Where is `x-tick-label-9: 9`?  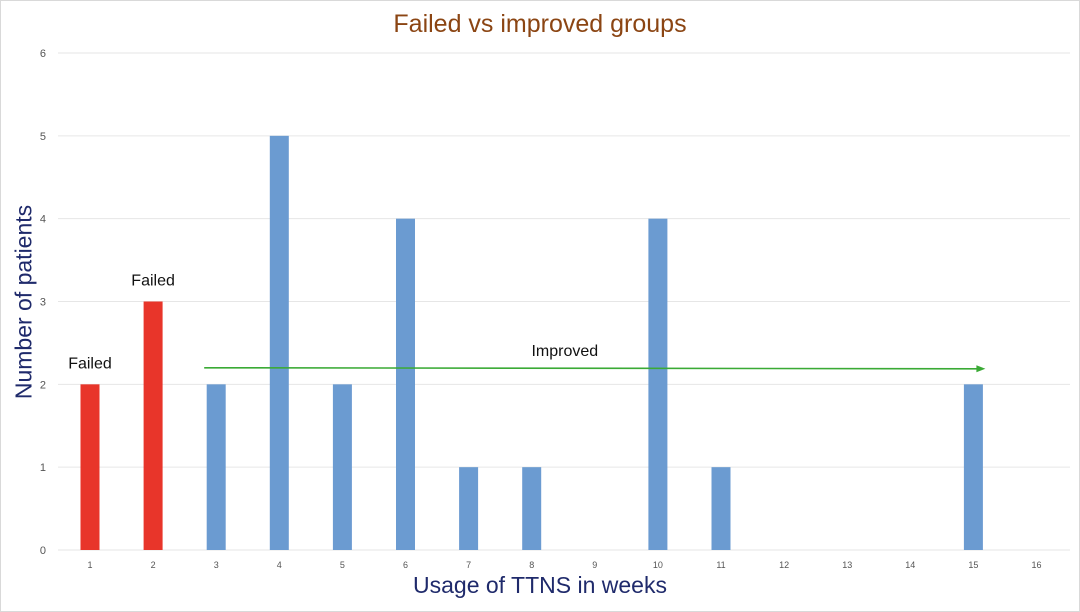 x-tick-label-9: 9 is located at coordinates (594, 565).